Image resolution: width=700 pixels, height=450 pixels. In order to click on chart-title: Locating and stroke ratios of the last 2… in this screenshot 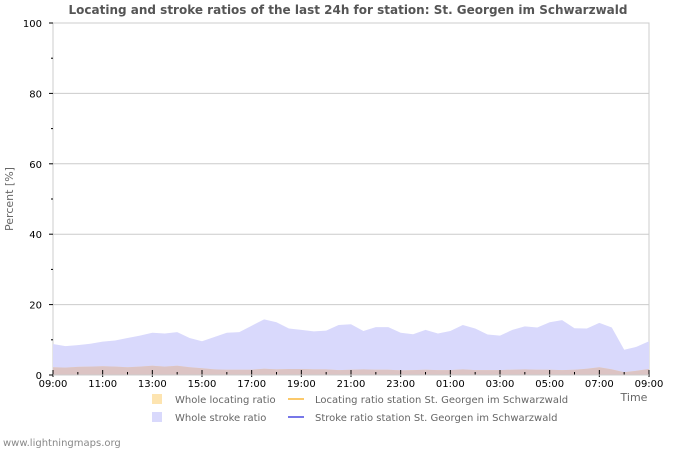, I will do `click(348, 10)`.